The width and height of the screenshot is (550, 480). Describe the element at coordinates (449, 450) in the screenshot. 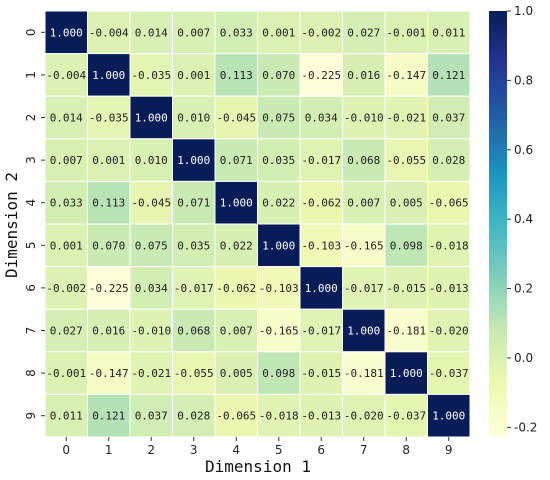

I see `x-tick-label: 9` at that location.